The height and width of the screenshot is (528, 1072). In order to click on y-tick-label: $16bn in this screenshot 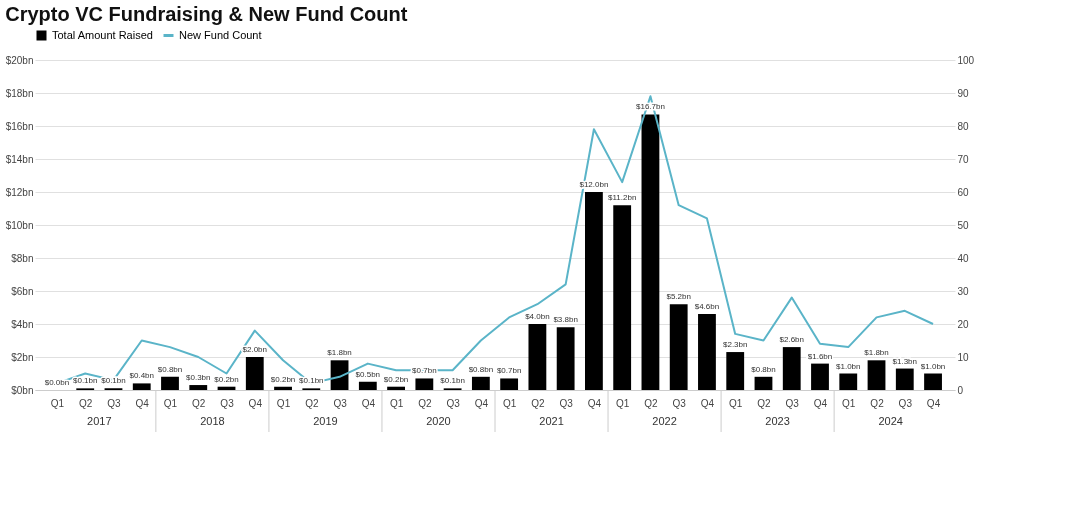, I will do `click(19, 126)`.